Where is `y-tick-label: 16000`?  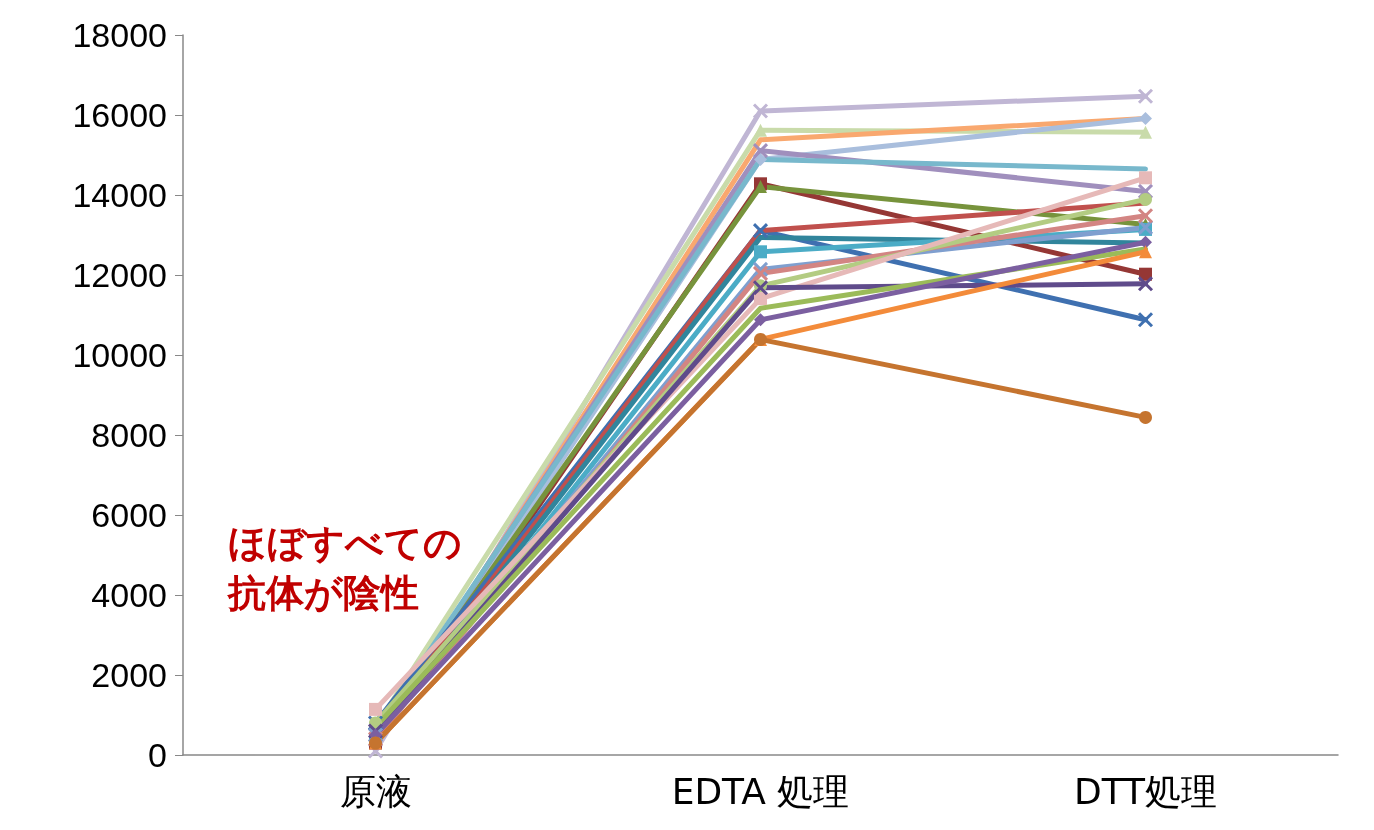
y-tick-label: 16000 is located at coordinates (119, 115).